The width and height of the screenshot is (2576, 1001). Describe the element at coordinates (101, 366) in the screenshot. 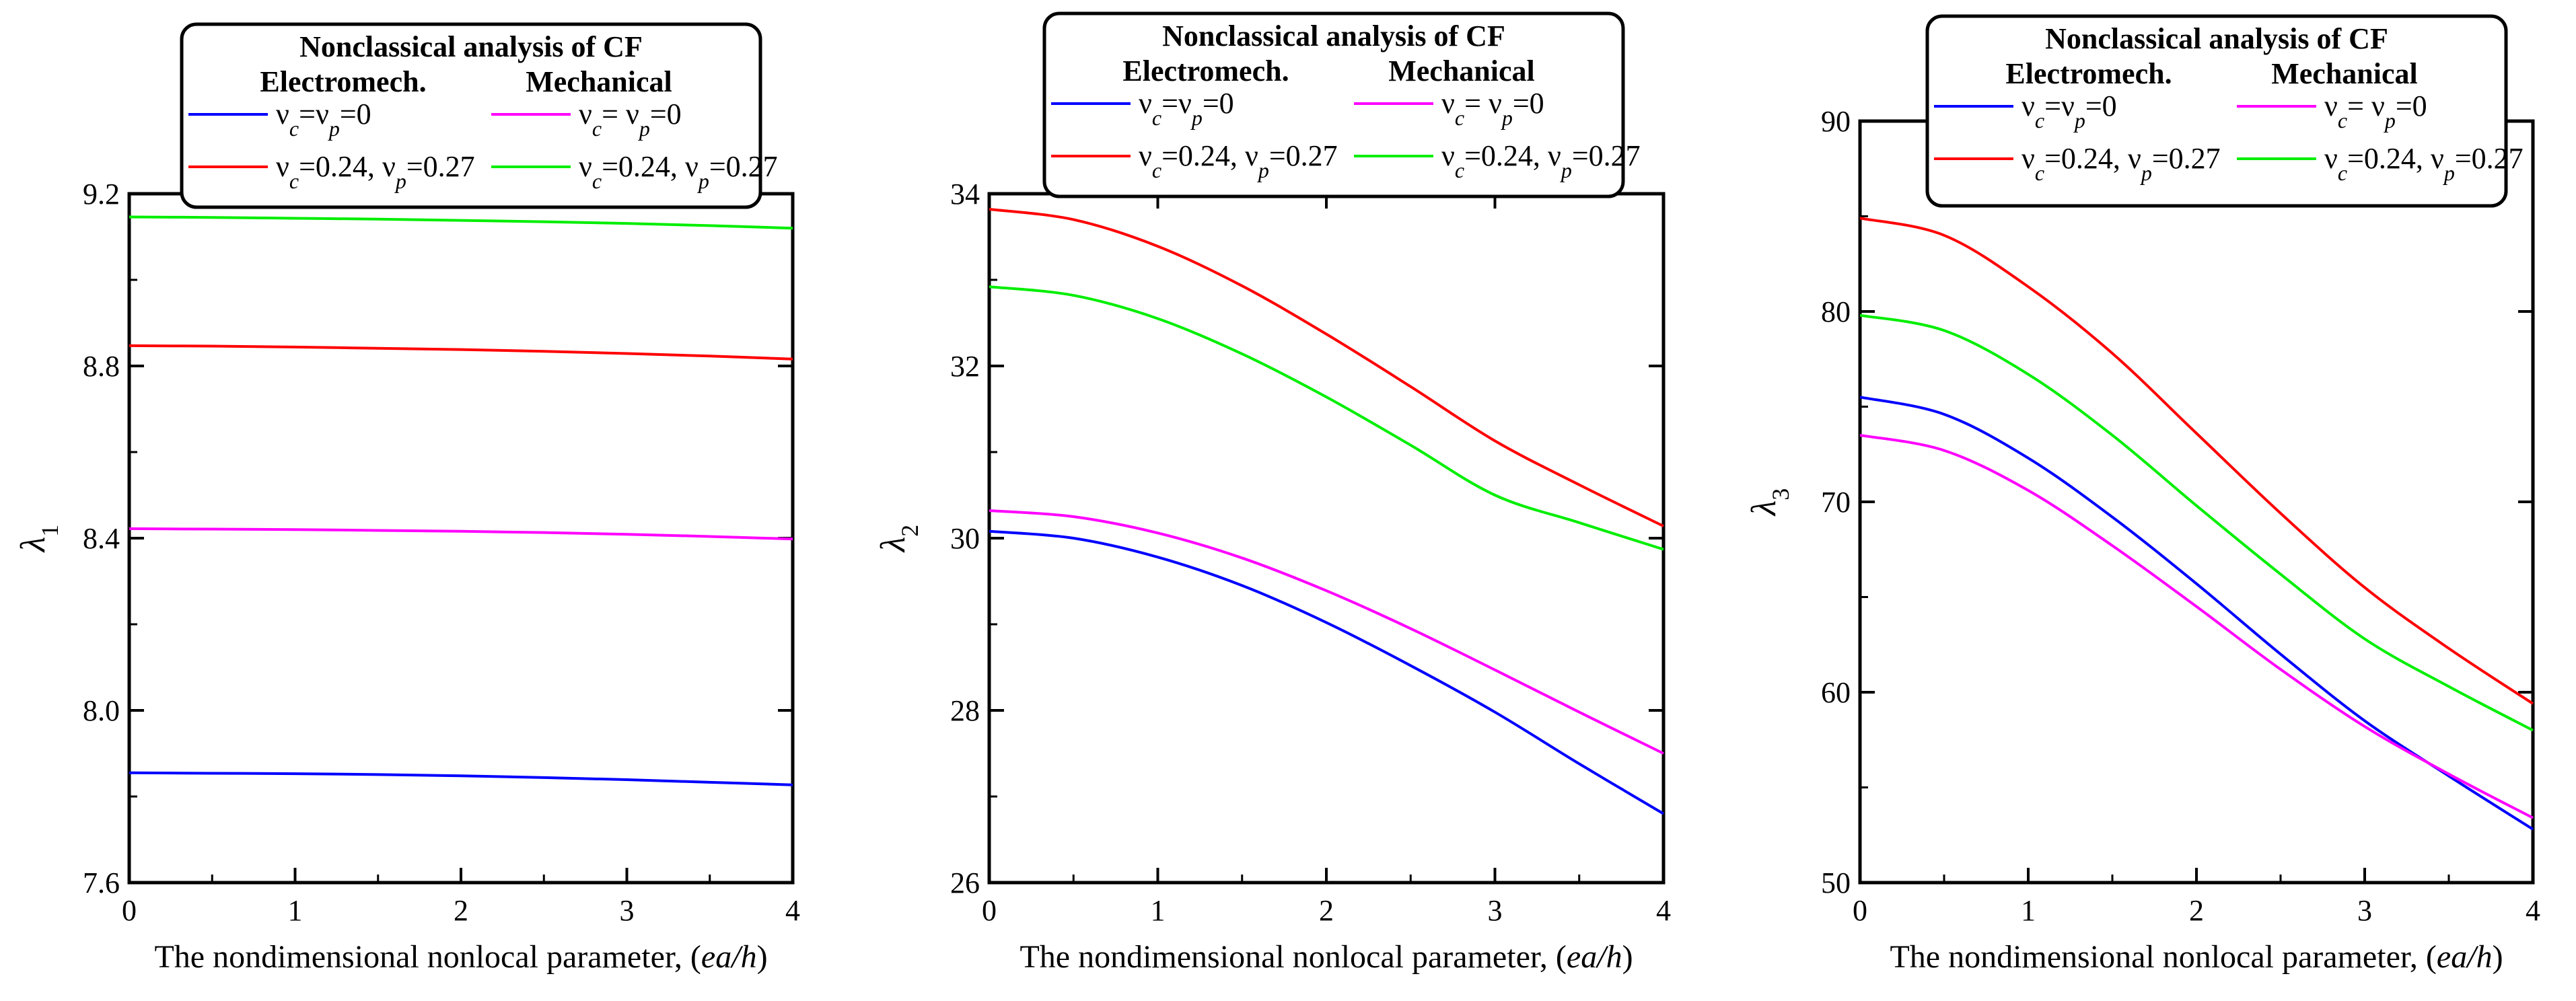

I see `y-tick-label: 8.8` at that location.